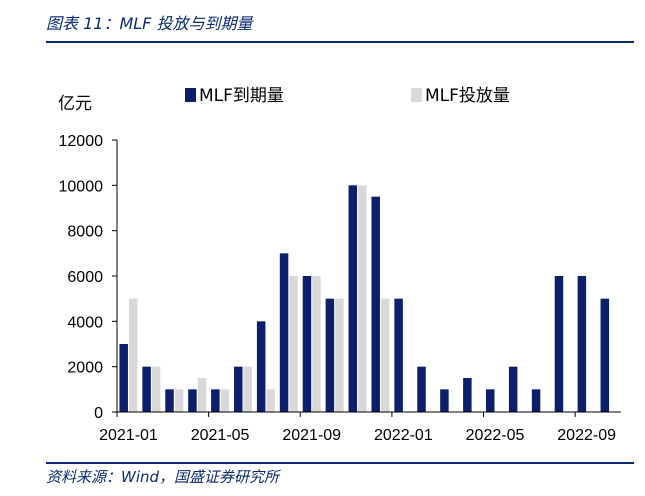 Image resolution: width=645 pixels, height=496 pixels. I want to click on y-tick-label: 10000, so click(81, 186).